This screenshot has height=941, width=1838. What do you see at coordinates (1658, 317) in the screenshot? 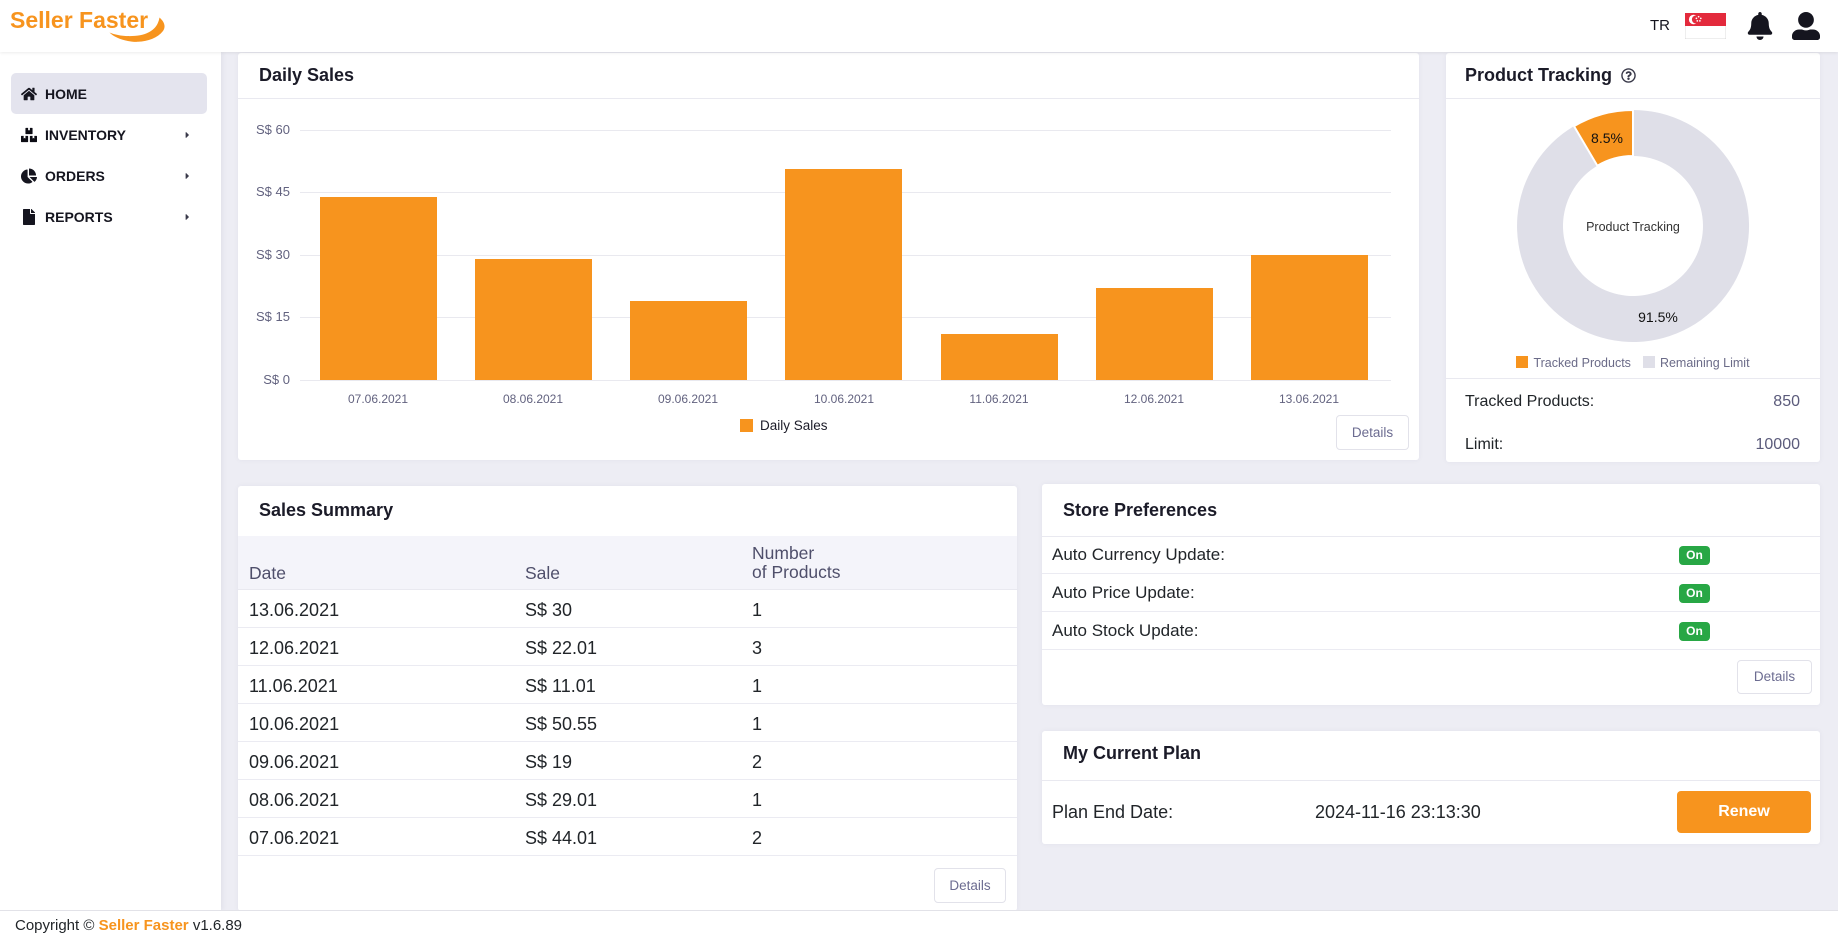
I see `svg-text: 91.5%` at bounding box center [1658, 317].